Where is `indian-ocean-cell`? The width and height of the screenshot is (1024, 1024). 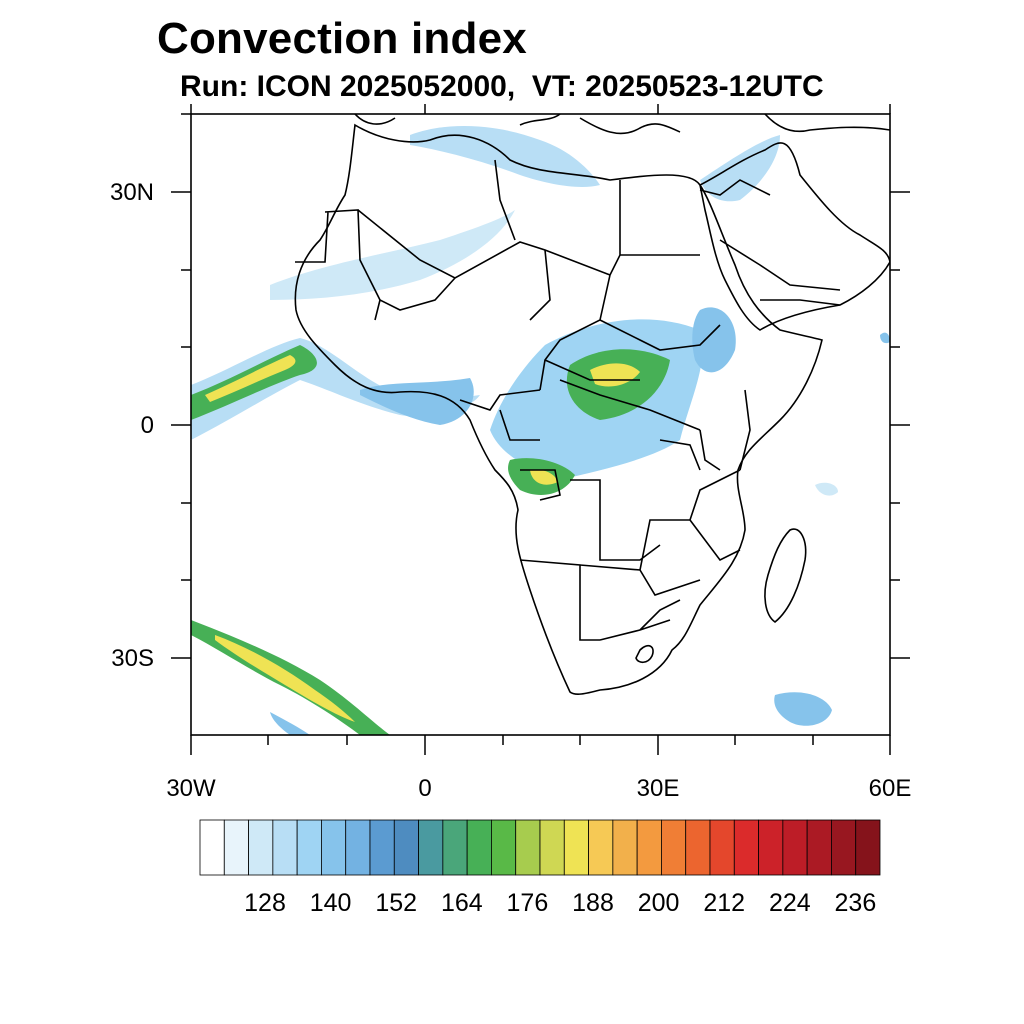
indian-ocean-cell is located at coordinates (826, 489).